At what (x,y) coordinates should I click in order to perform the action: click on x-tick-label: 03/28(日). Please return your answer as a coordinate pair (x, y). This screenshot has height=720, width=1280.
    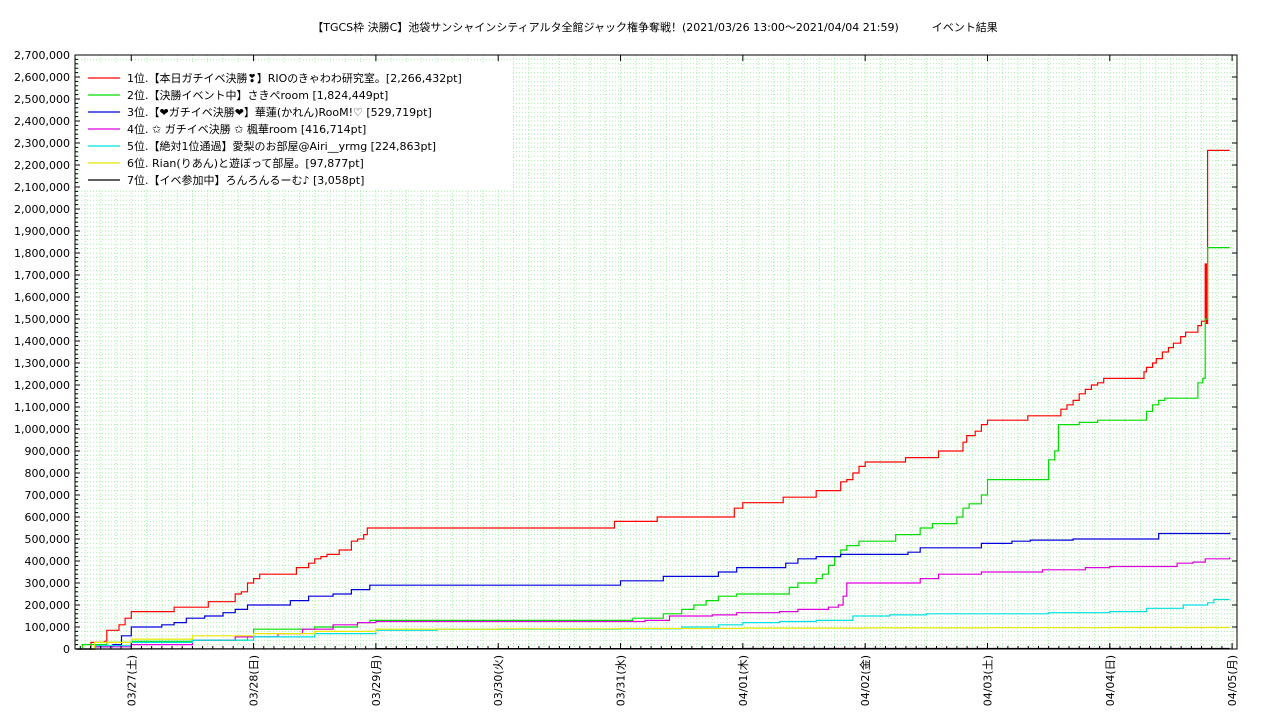
    Looking at the image, I should click on (254, 680).